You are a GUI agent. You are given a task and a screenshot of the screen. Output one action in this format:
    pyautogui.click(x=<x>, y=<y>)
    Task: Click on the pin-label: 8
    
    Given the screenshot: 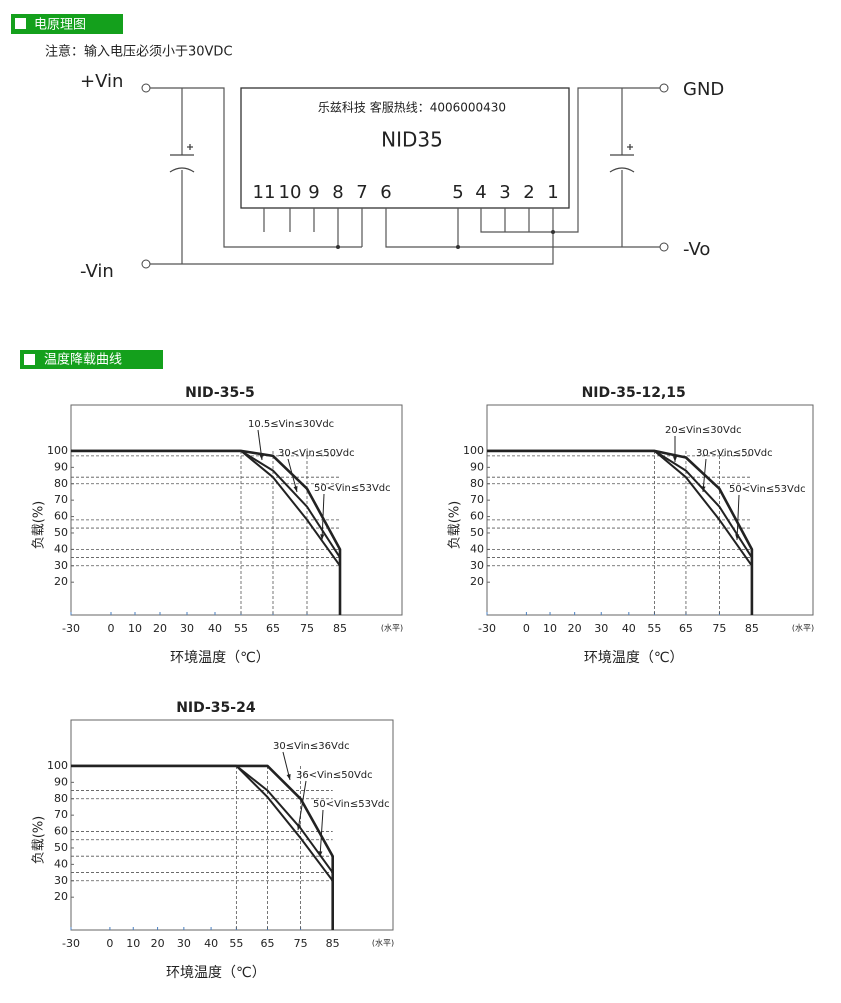 What is the action you would take?
    pyautogui.click(x=337, y=192)
    